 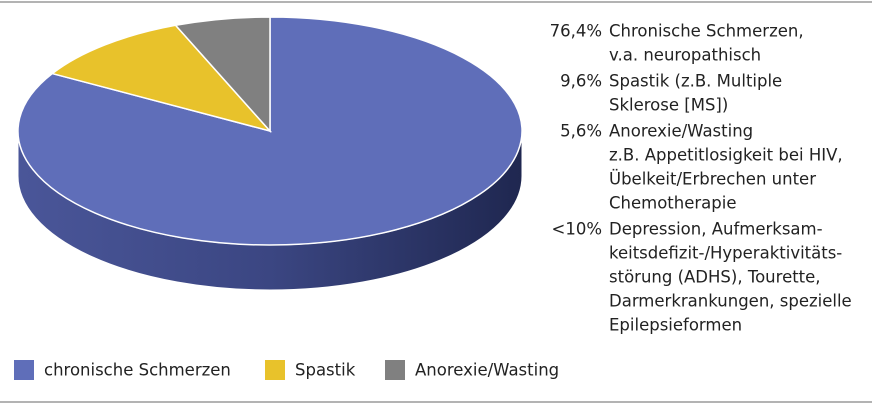 What do you see at coordinates (137, 370) in the screenshot?
I see `legend-label: chronische Schmerzen` at bounding box center [137, 370].